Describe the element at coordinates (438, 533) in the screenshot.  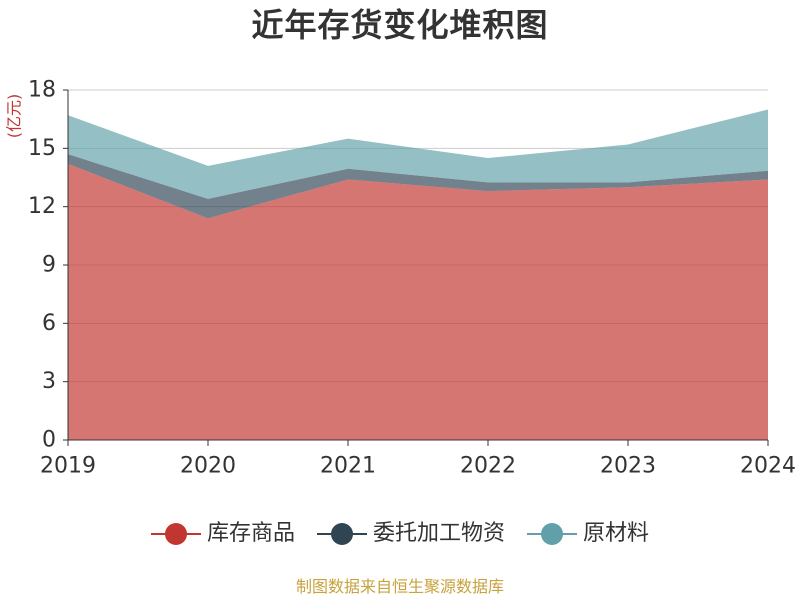
I see `legend-label: 委托加工物资` at that location.